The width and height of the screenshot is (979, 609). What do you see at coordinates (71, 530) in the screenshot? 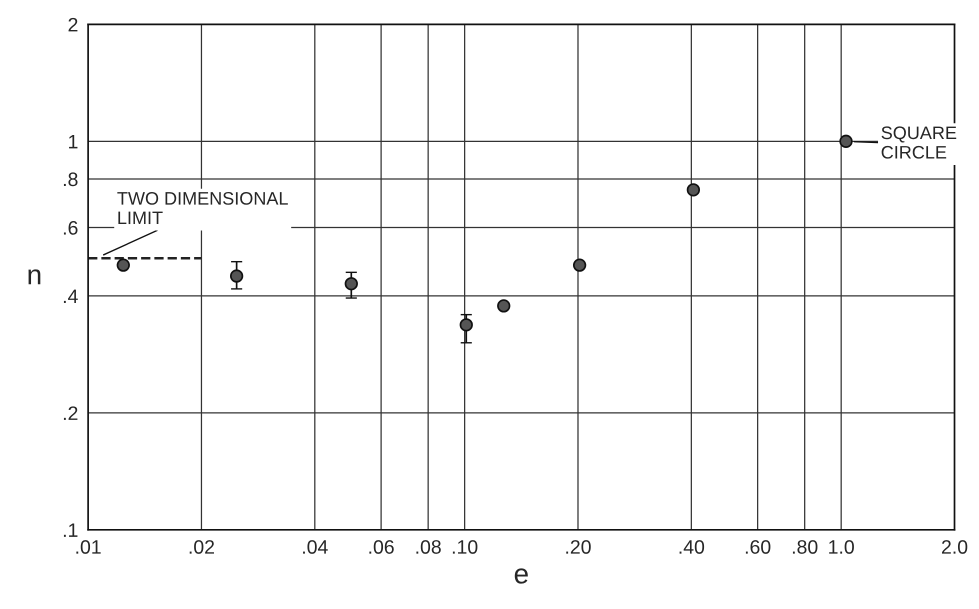
I see `y-tick-label: .1` at bounding box center [71, 530].